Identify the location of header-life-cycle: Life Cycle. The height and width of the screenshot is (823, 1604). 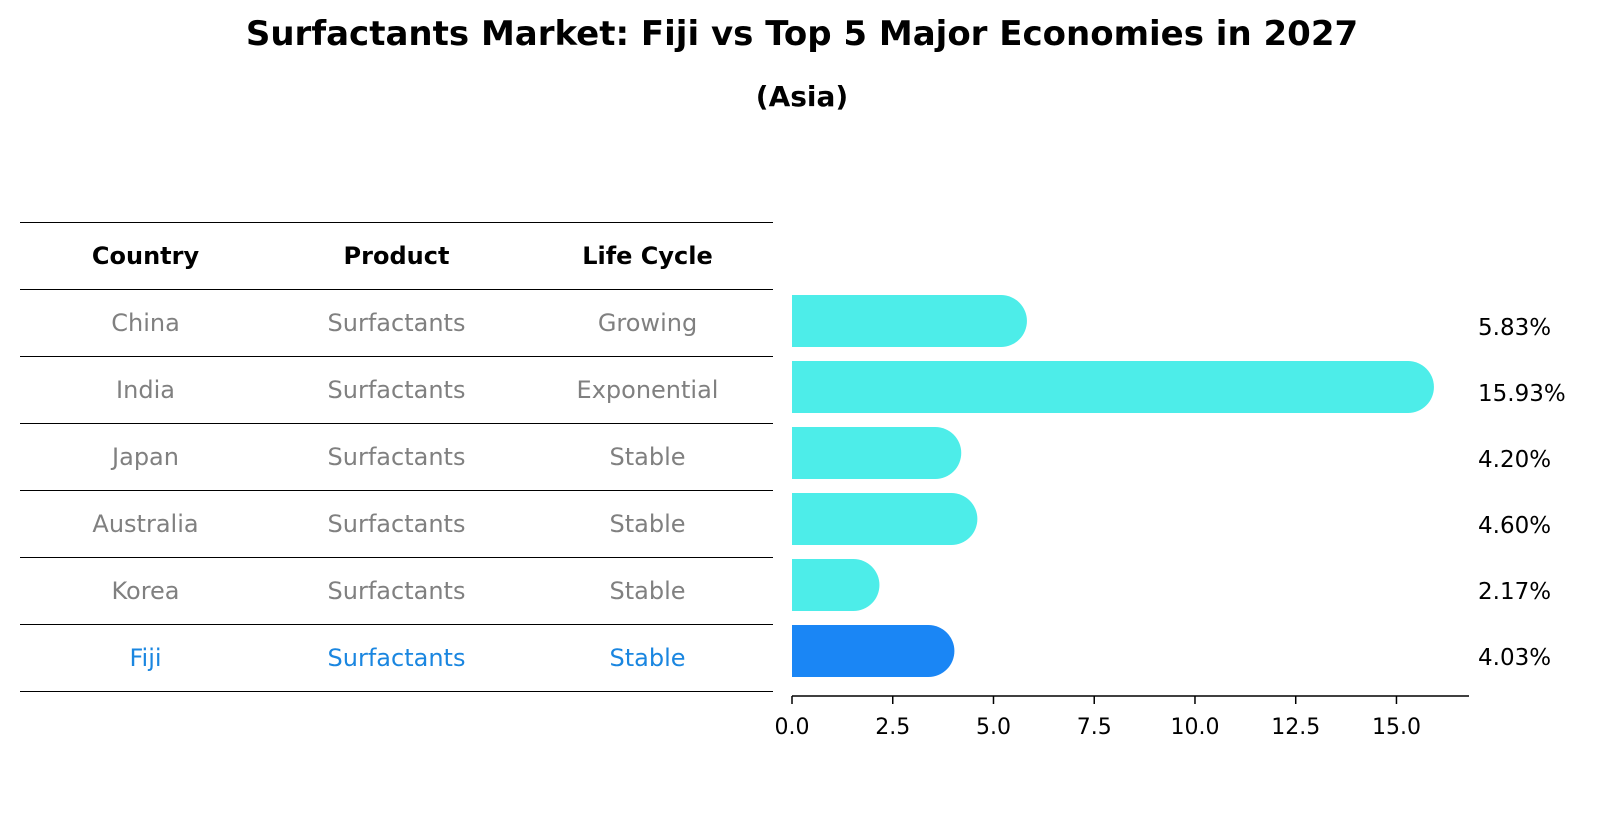
(647, 256).